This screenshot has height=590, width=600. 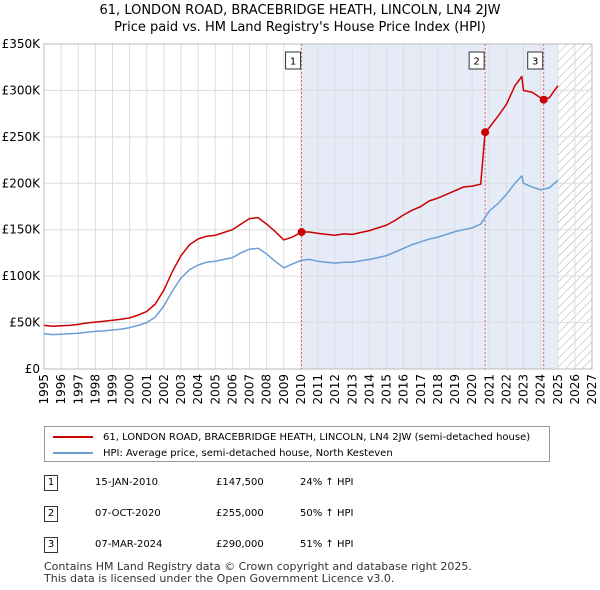 I want to click on sale-2-label-box, so click(x=476, y=60).